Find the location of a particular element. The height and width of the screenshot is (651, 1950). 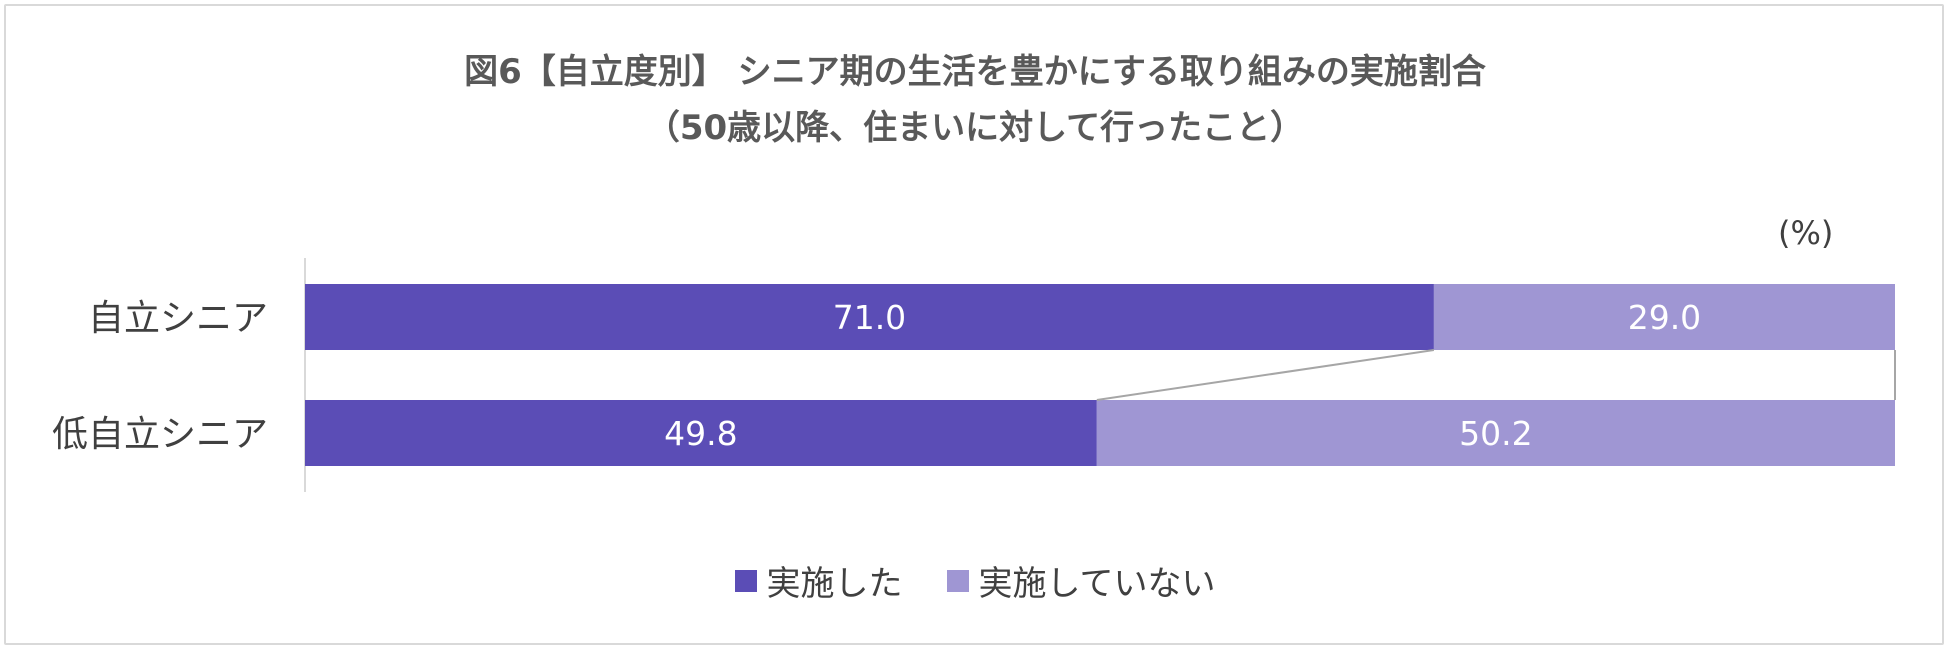

legend-item-not-implemented: 実施していない is located at coordinates (1081, 580).